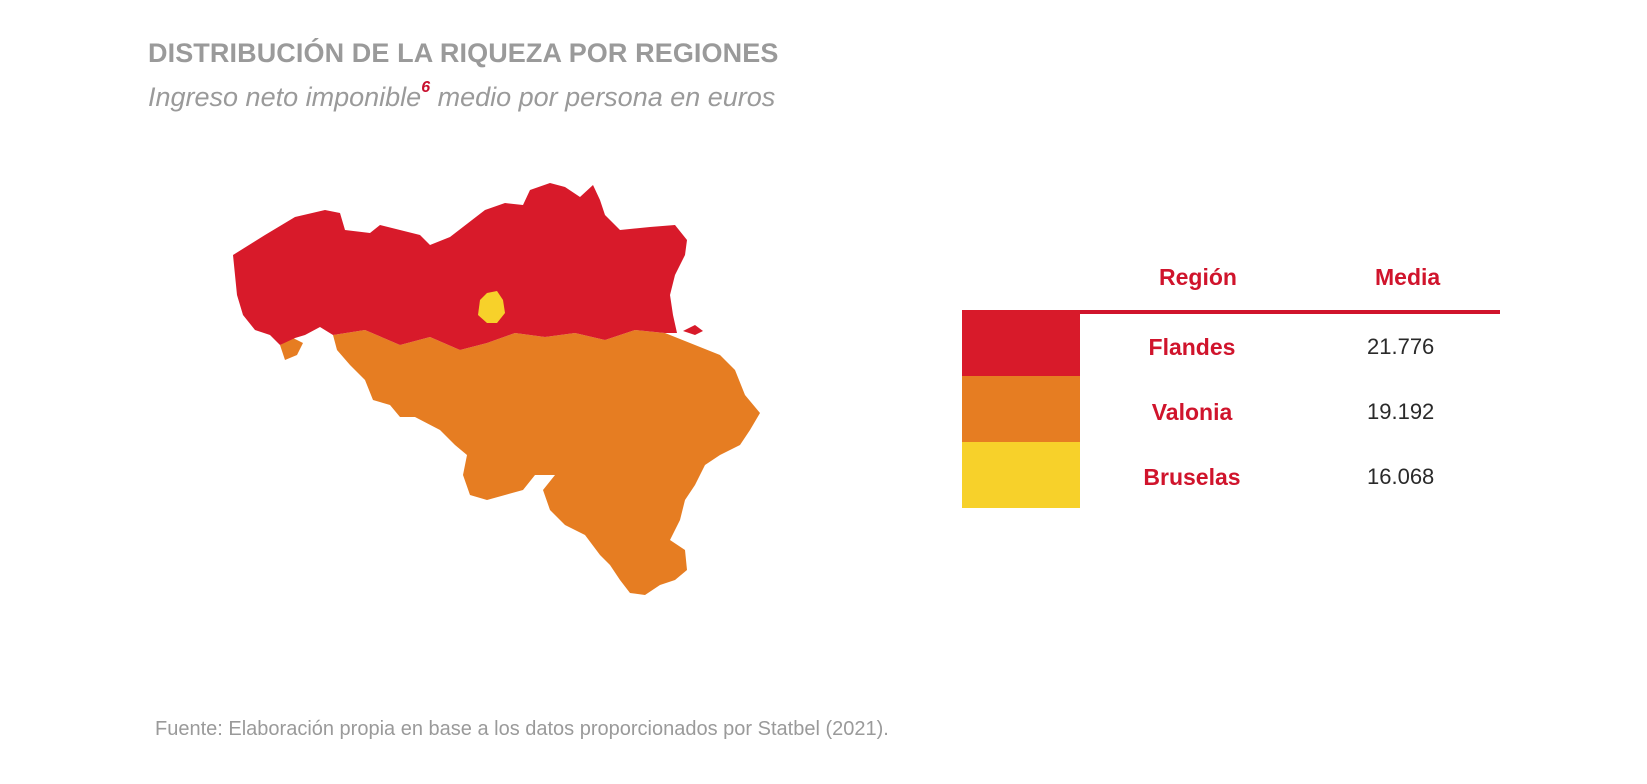 The image size is (1647, 784). I want to click on region-name: Valonia, so click(1192, 412).